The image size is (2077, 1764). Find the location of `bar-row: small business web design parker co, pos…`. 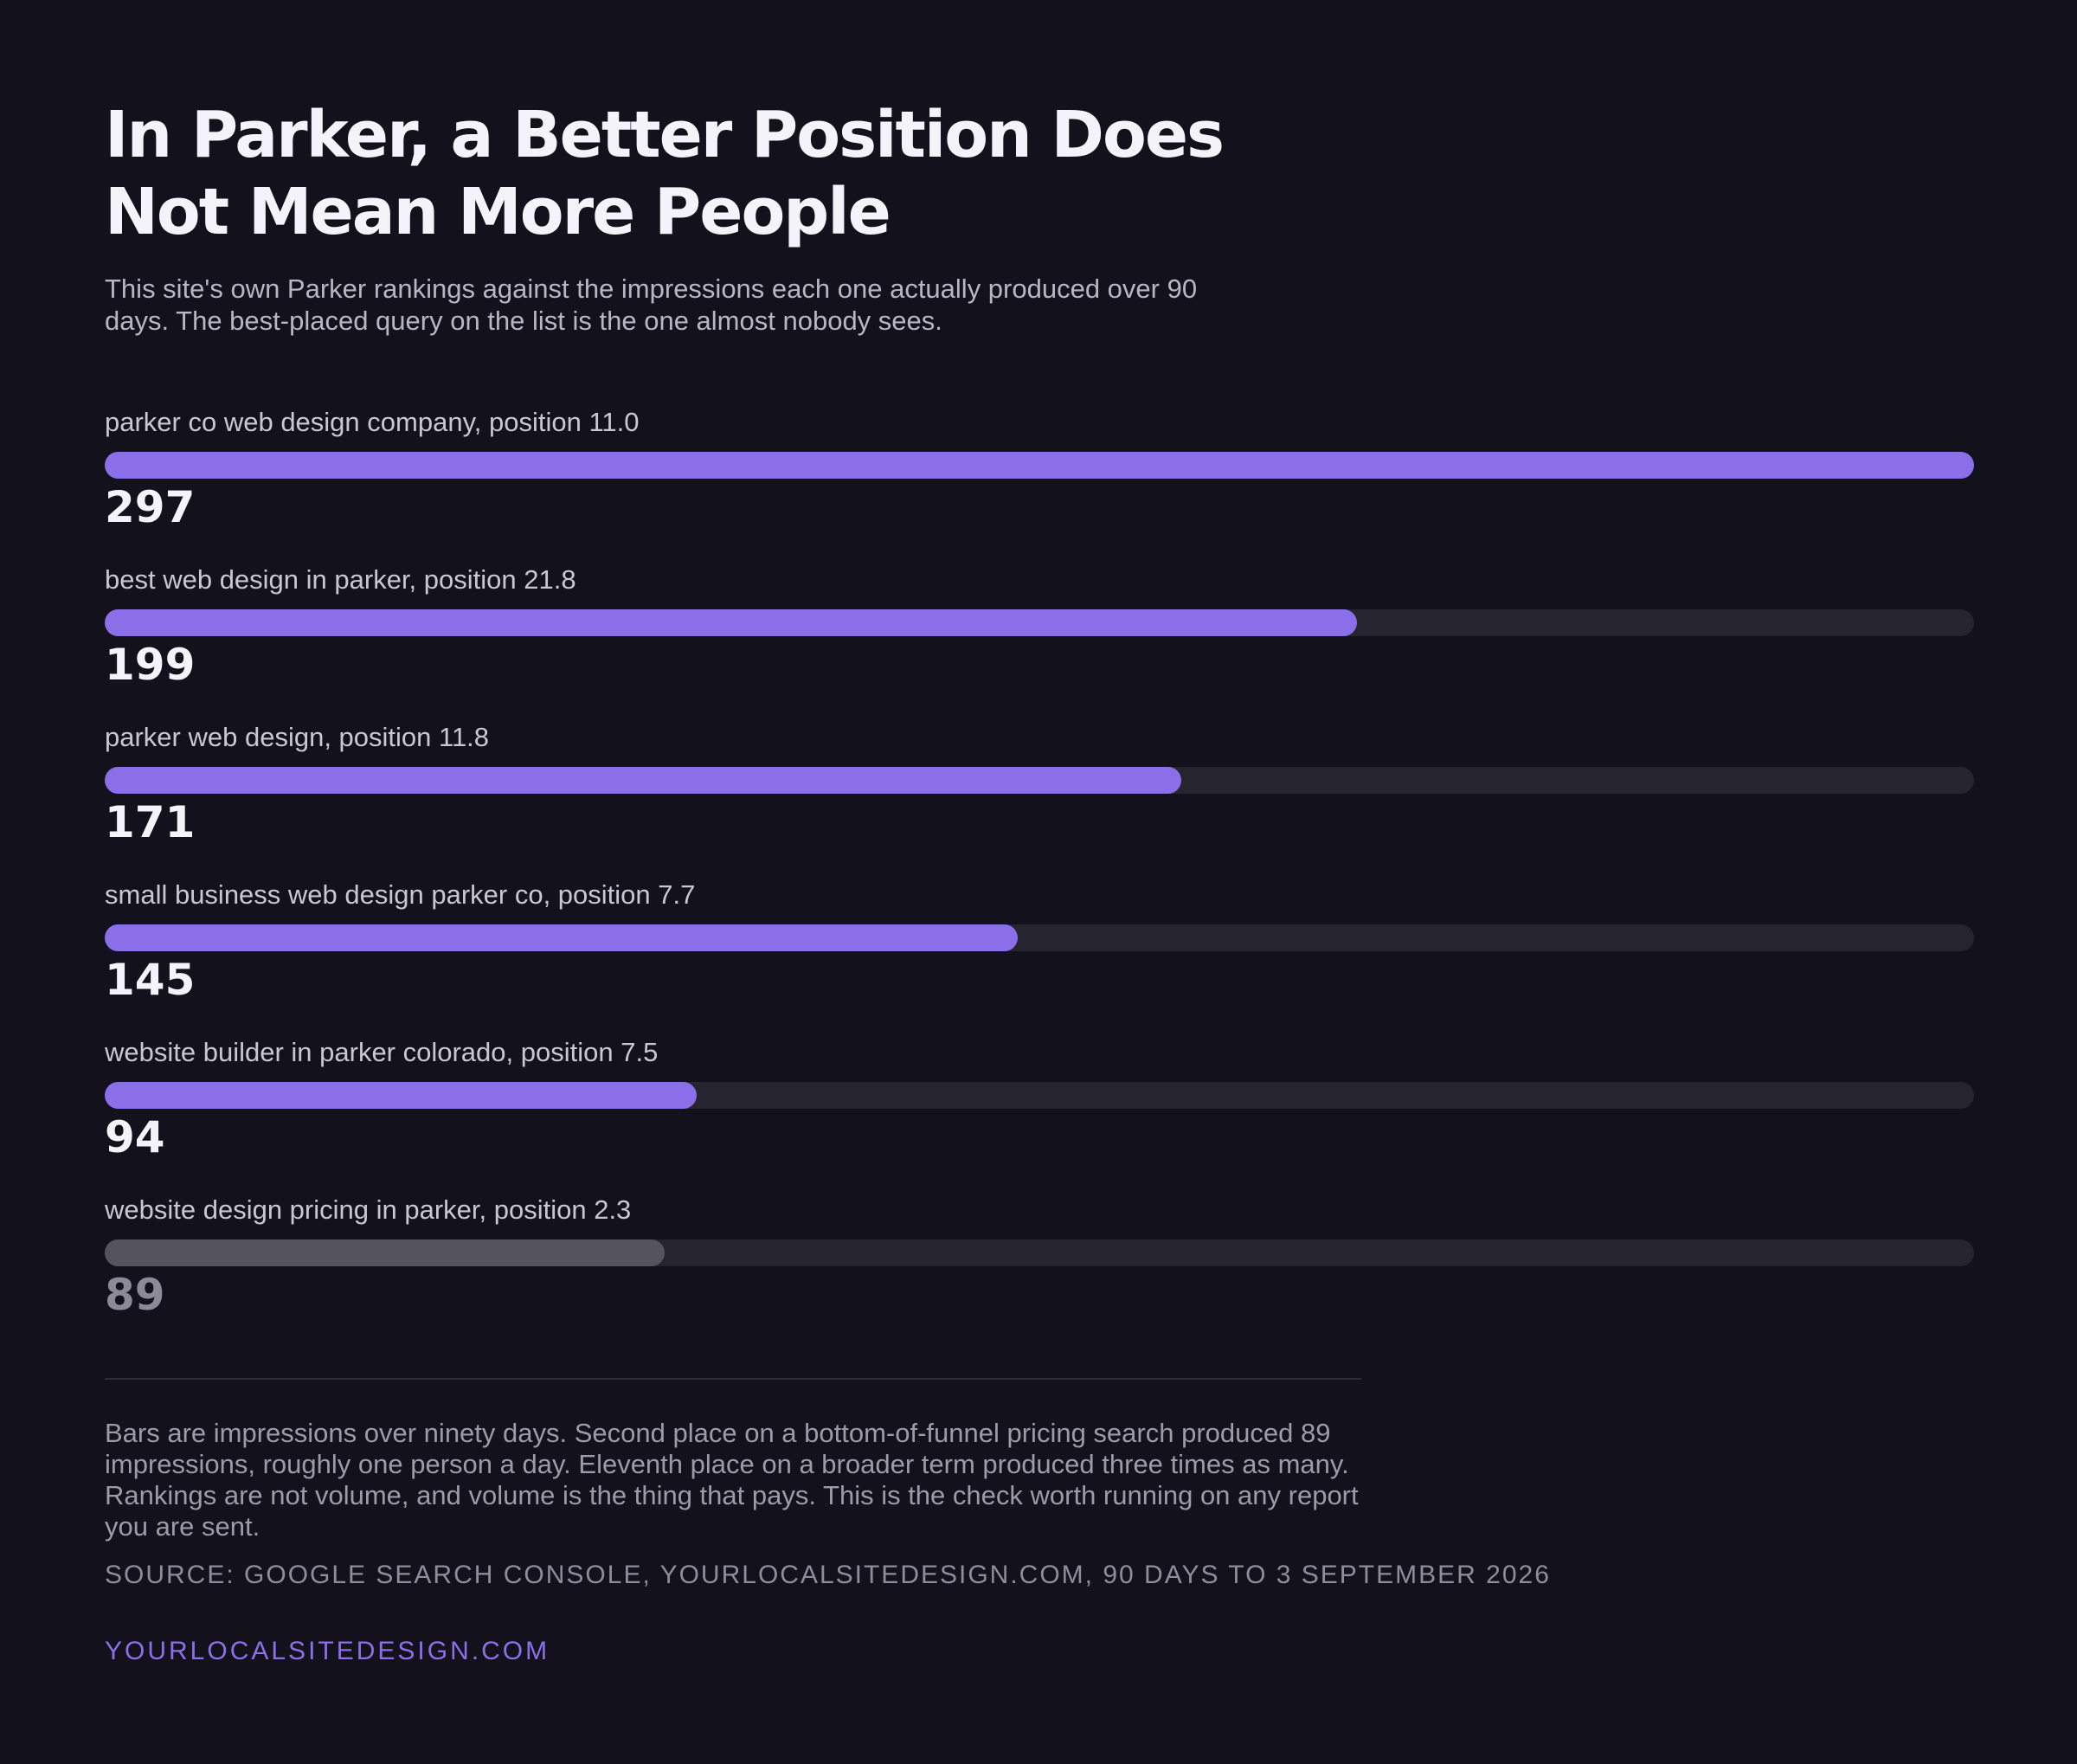

bar-row: small business web design parker co, pos… is located at coordinates (1039, 953).